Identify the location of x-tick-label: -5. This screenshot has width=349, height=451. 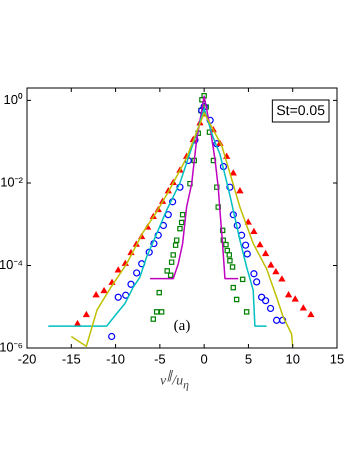
(160, 358).